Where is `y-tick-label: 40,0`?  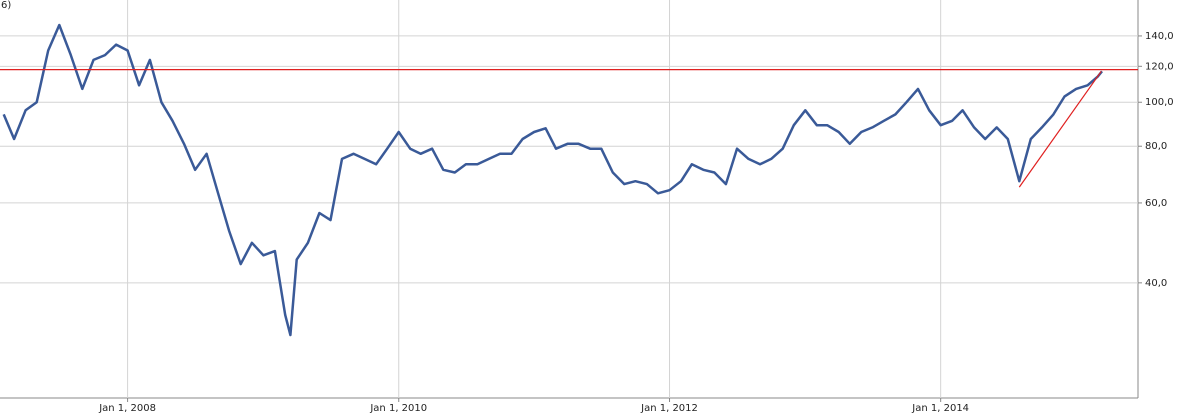
y-tick-label: 40,0 is located at coordinates (1156, 283).